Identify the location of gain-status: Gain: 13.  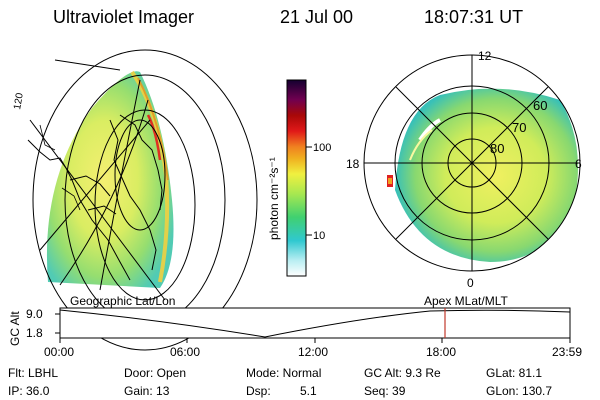
(147, 391).